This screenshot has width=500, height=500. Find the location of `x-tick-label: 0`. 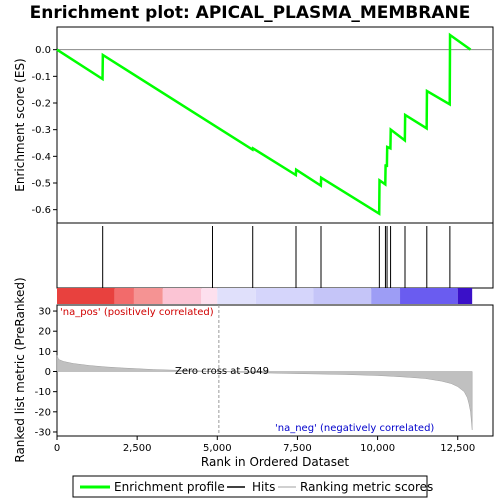

x-tick-label: 0 is located at coordinates (57, 448).